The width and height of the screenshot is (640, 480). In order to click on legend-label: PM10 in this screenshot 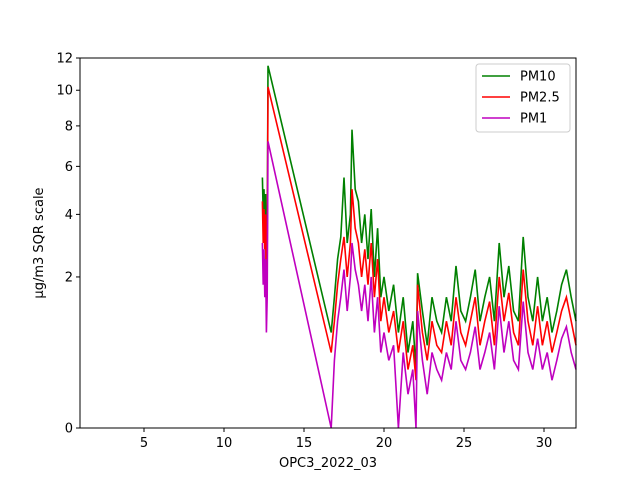, I will do `click(538, 77)`.